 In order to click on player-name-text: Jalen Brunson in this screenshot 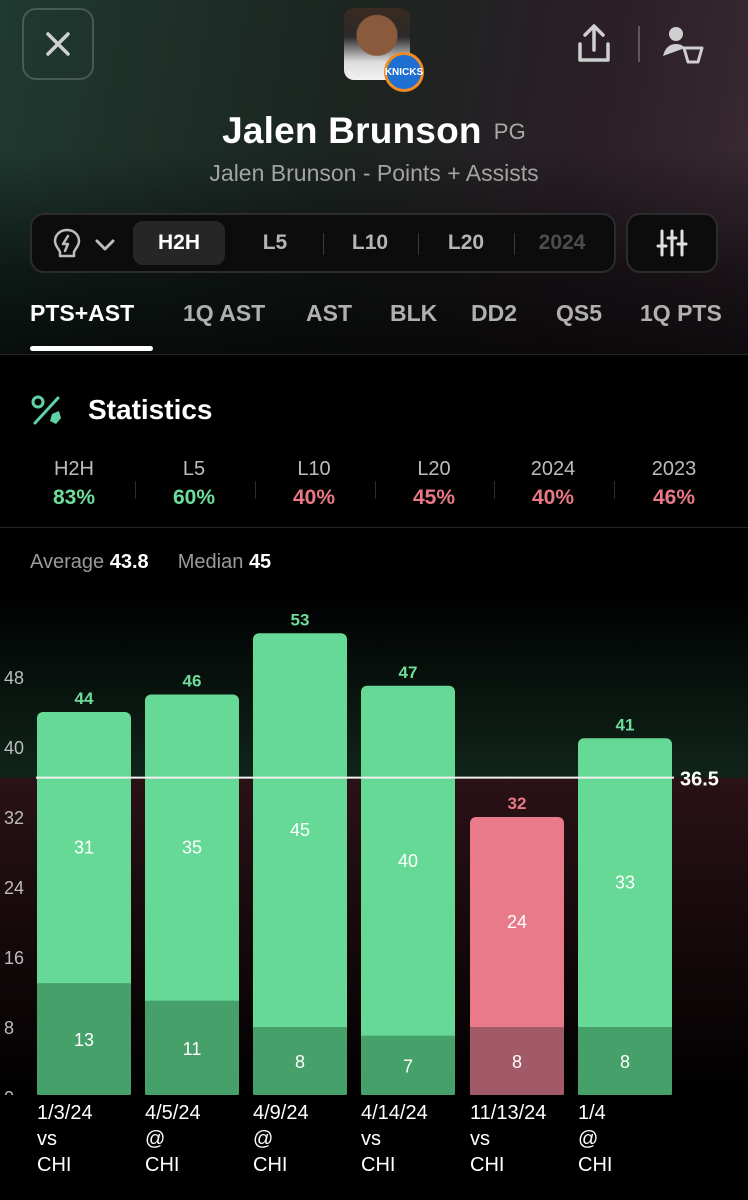, I will do `click(352, 130)`.